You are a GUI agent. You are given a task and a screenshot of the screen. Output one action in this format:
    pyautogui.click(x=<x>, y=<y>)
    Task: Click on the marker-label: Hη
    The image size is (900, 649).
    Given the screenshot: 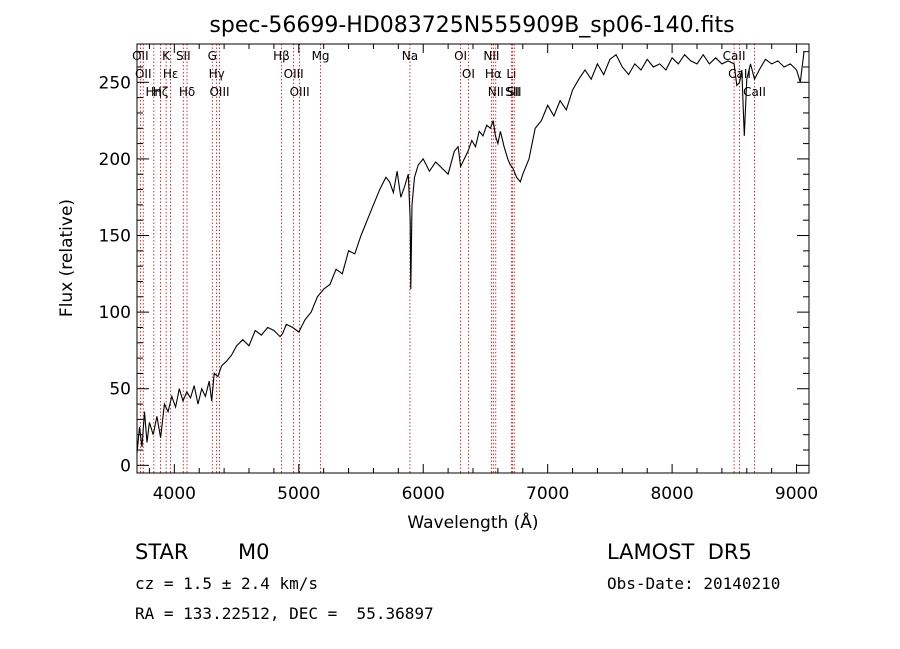 What is the action you would take?
    pyautogui.click(x=153, y=92)
    